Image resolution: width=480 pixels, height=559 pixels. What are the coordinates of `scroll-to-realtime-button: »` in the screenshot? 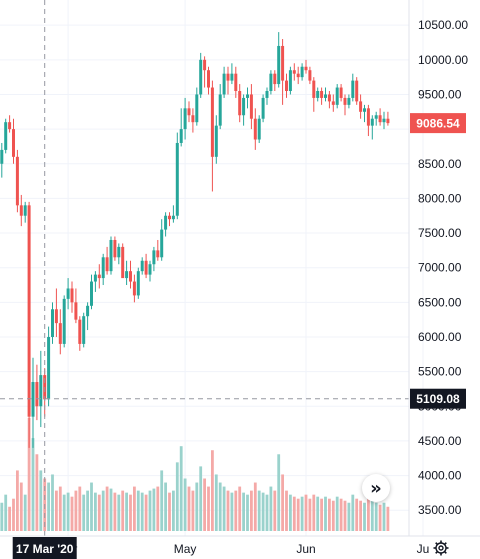 It's located at (376, 488).